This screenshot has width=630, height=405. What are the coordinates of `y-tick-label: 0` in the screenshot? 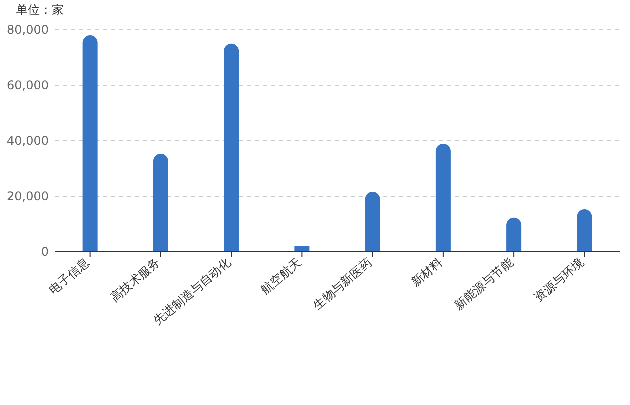 It's located at (45, 252).